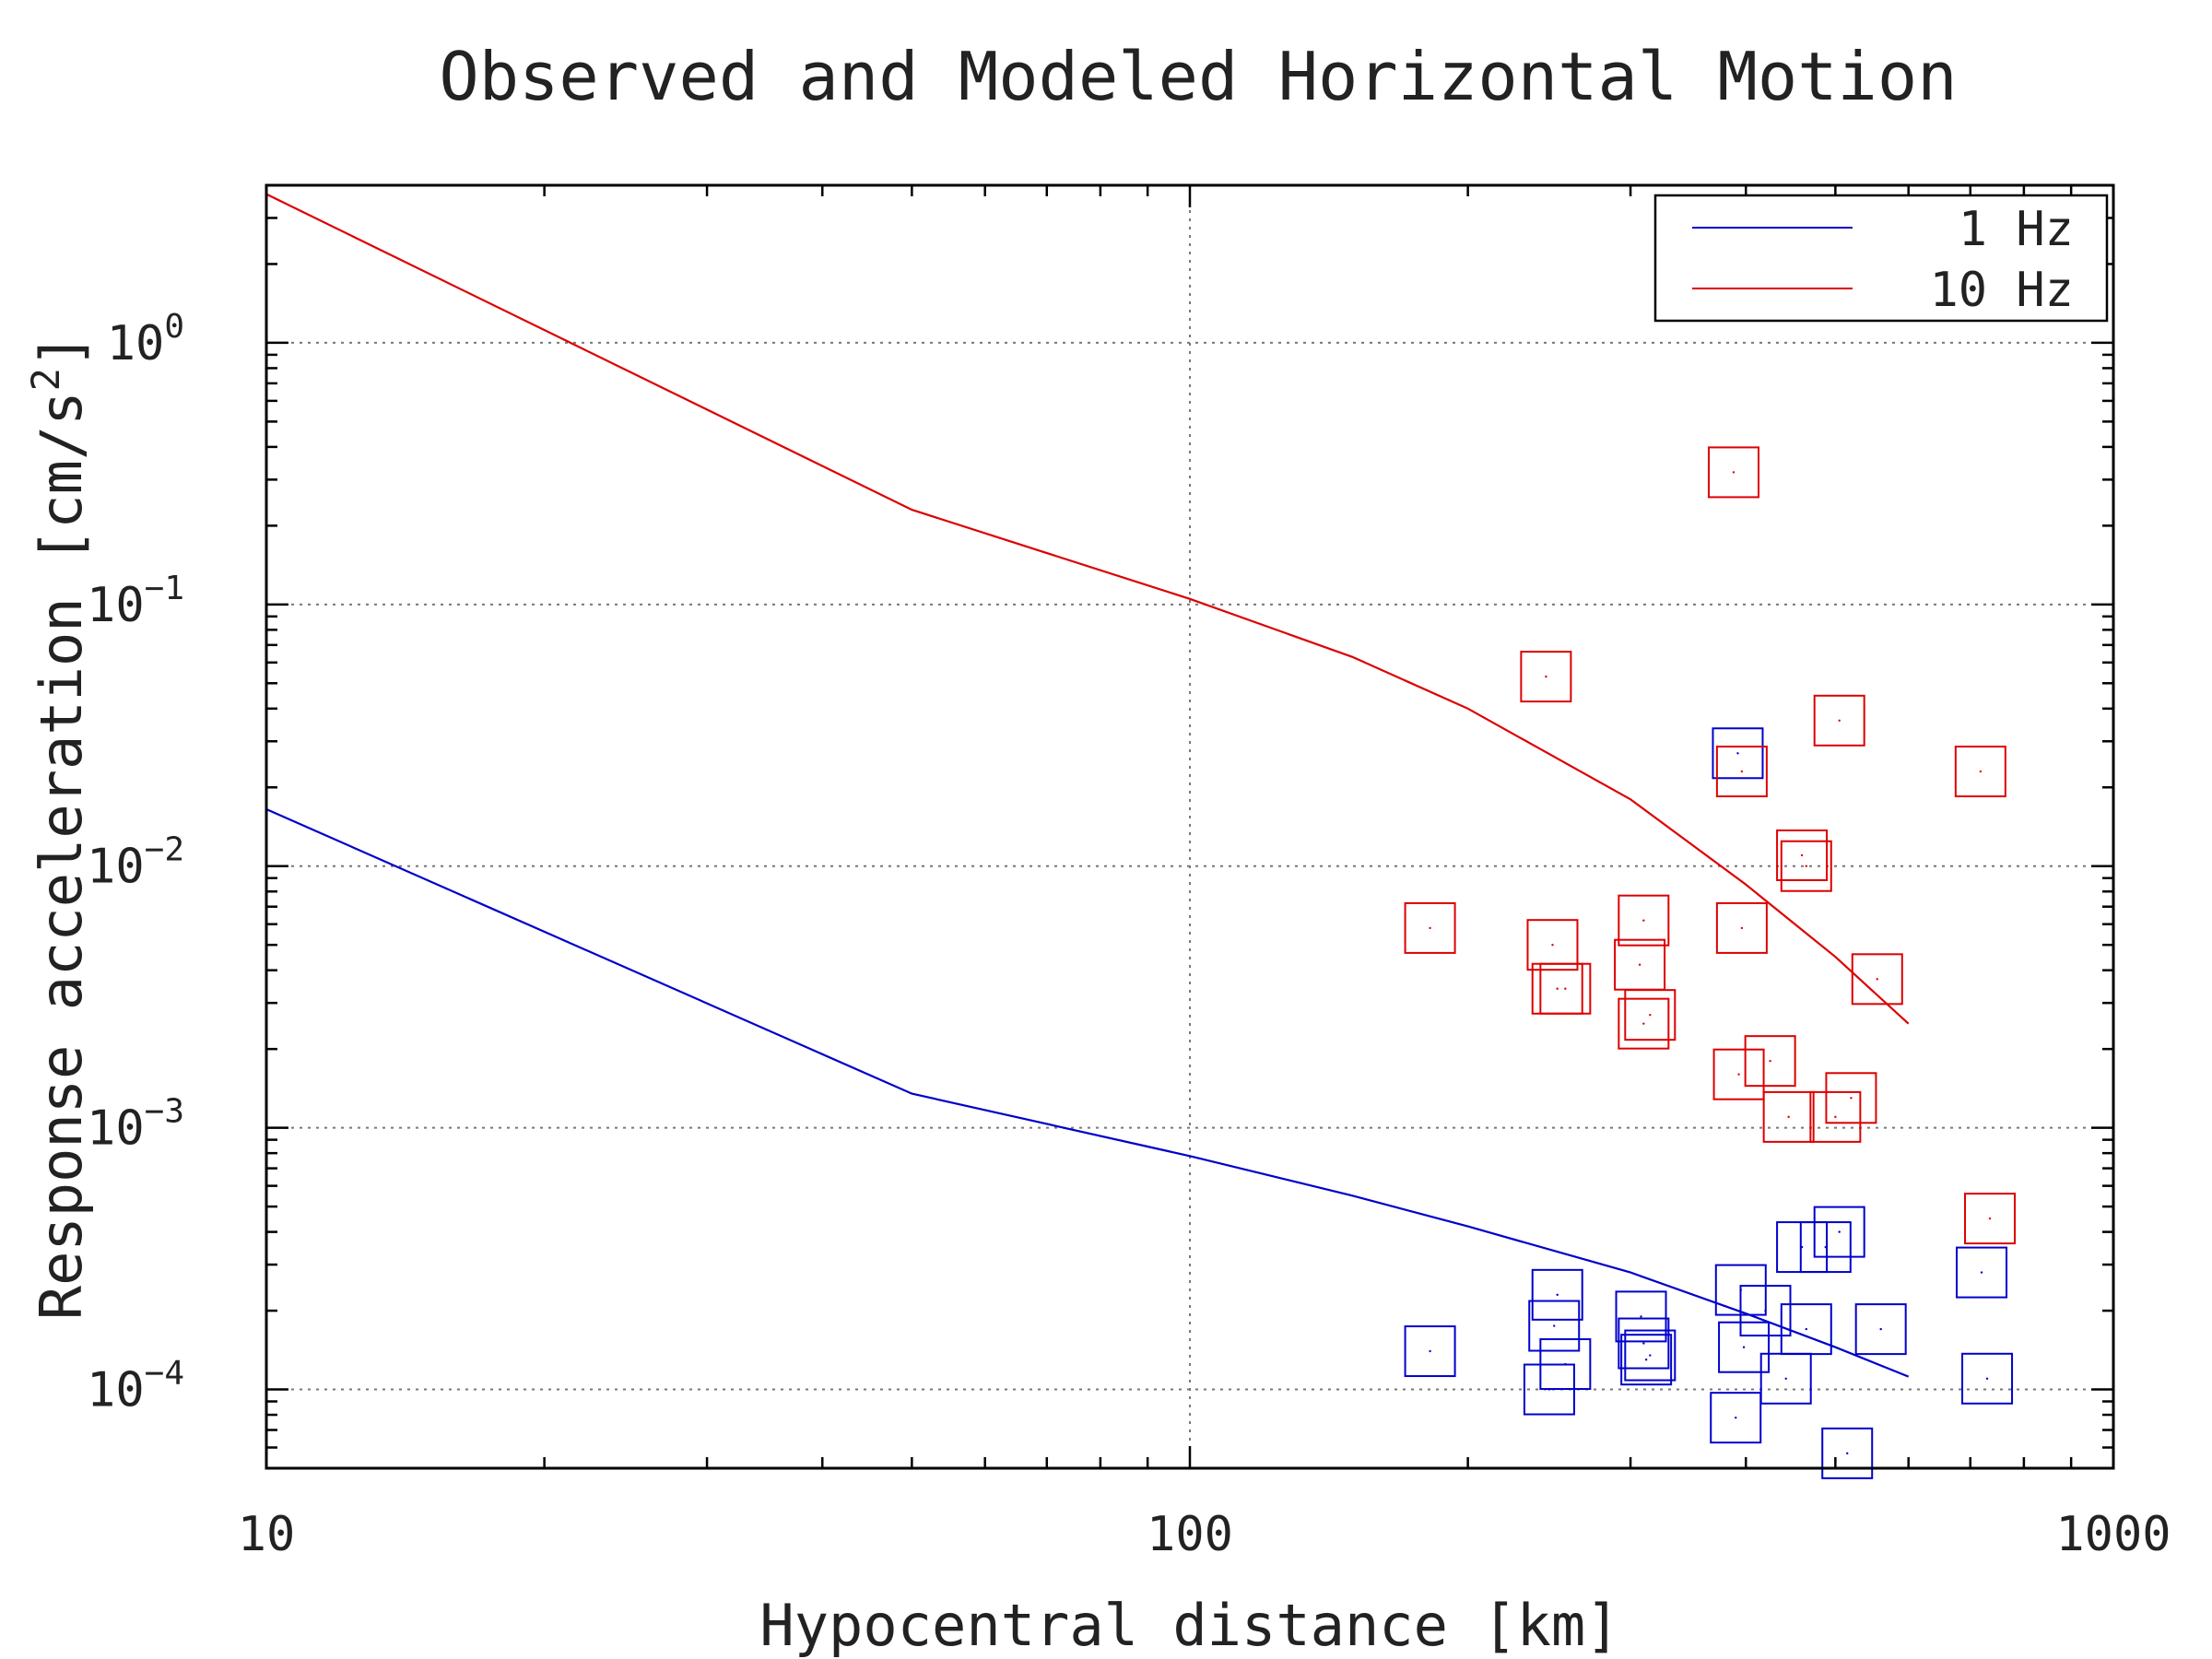  I want to click on y-tick-label: 10⁻², so click(135, 863).